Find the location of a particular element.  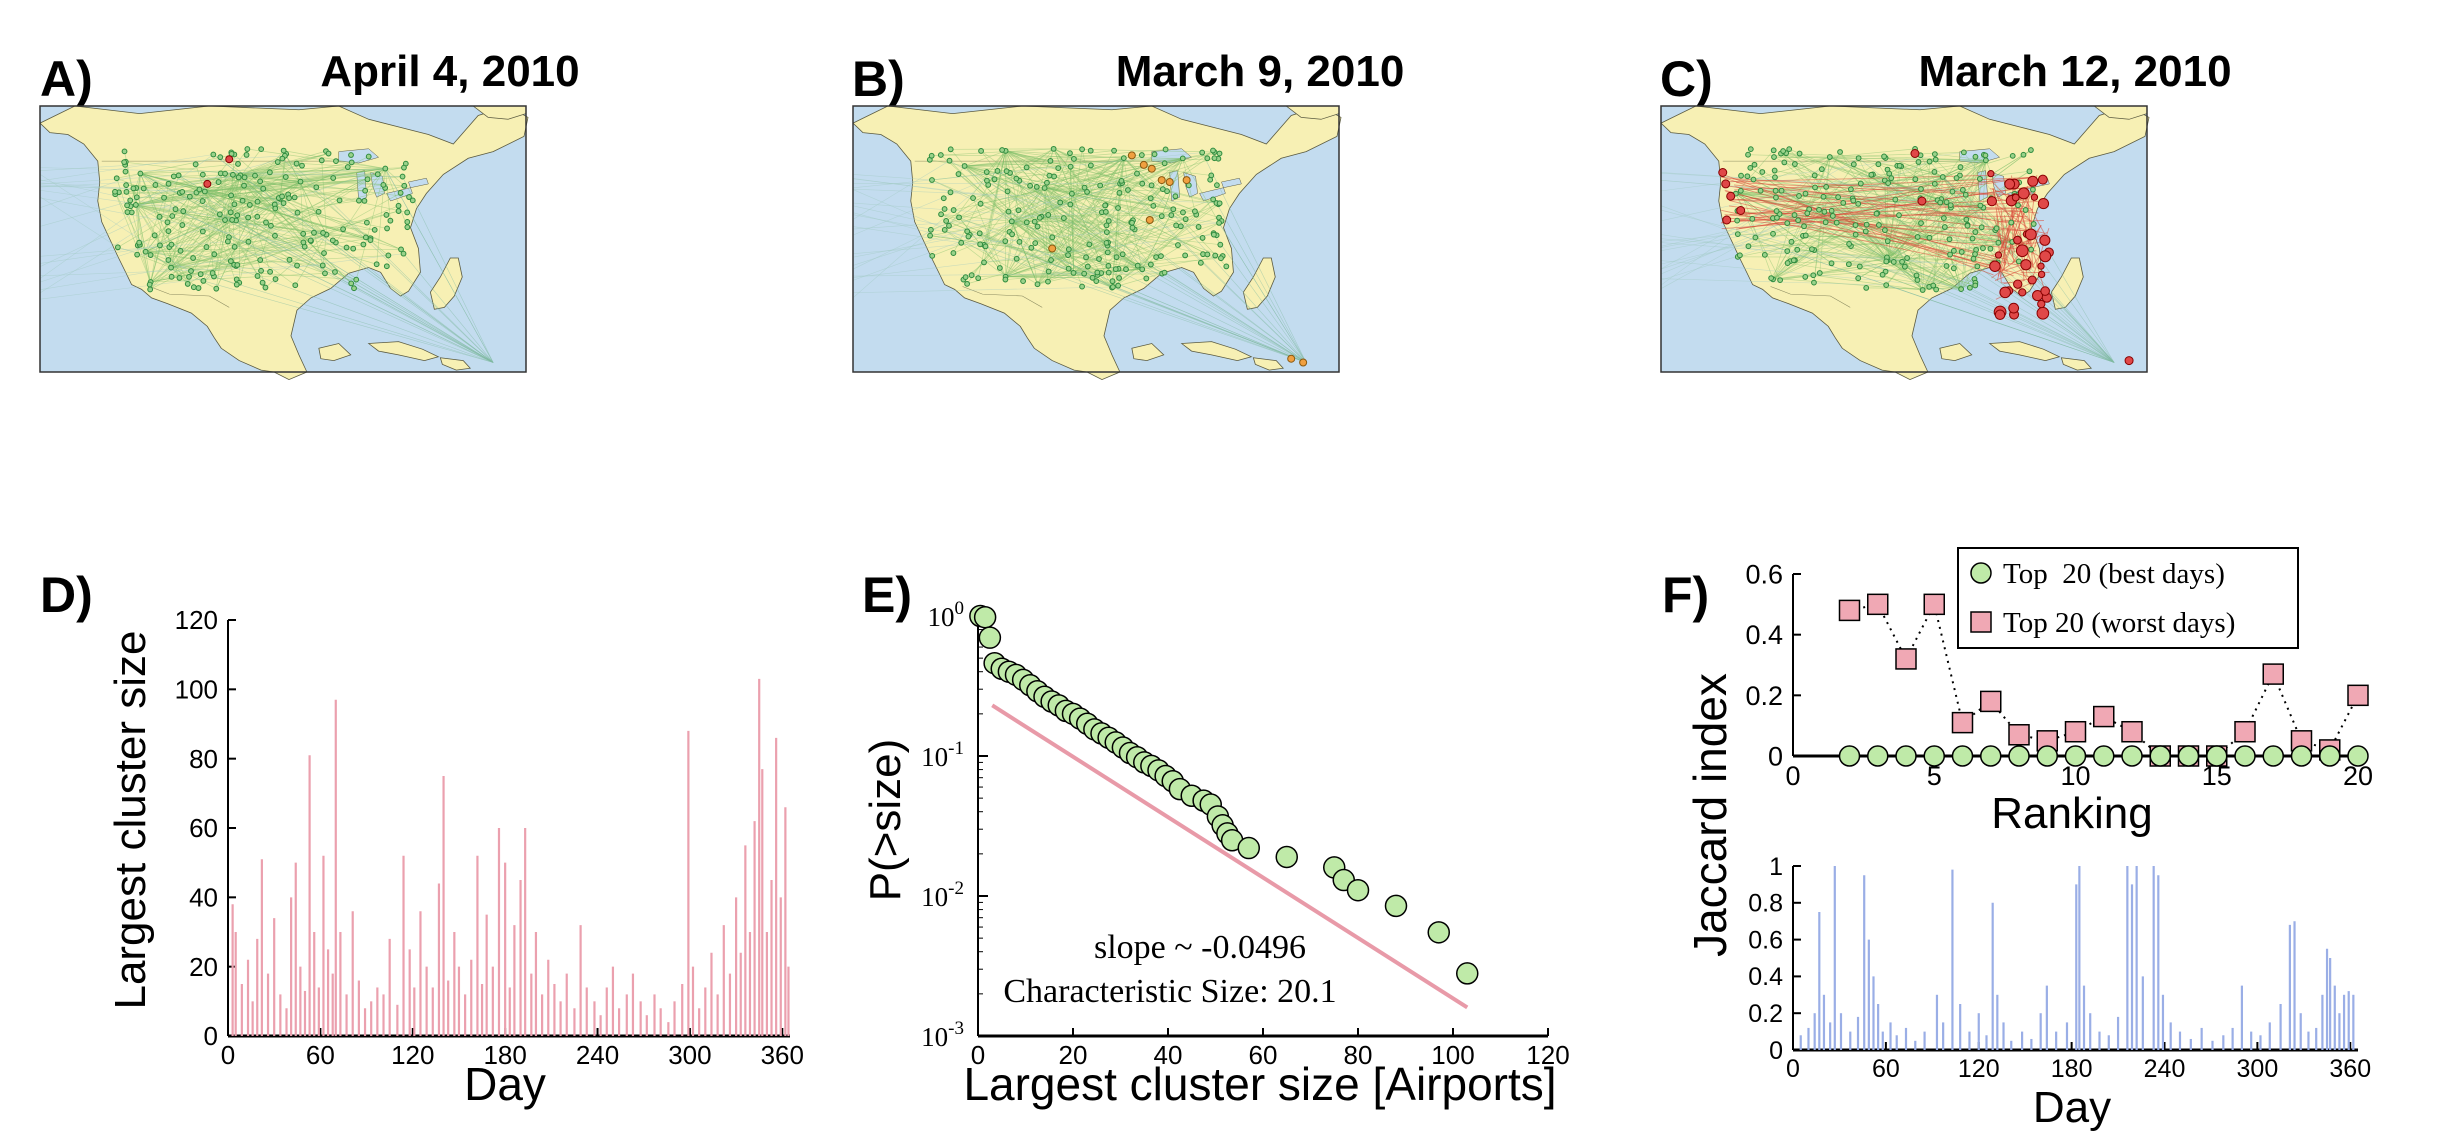

chart-e-y-tick-label: 100 is located at coordinates (946, 615).